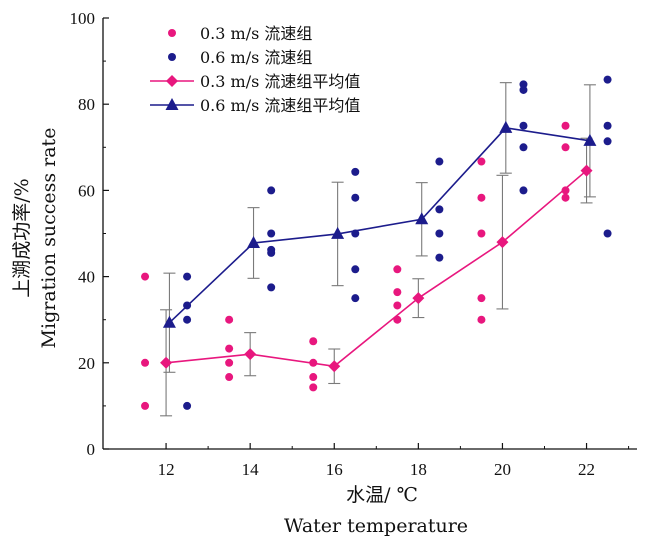 The height and width of the screenshot is (540, 651). I want to click on x-axis-title-cn: 水温/ ℃, so click(382, 495).